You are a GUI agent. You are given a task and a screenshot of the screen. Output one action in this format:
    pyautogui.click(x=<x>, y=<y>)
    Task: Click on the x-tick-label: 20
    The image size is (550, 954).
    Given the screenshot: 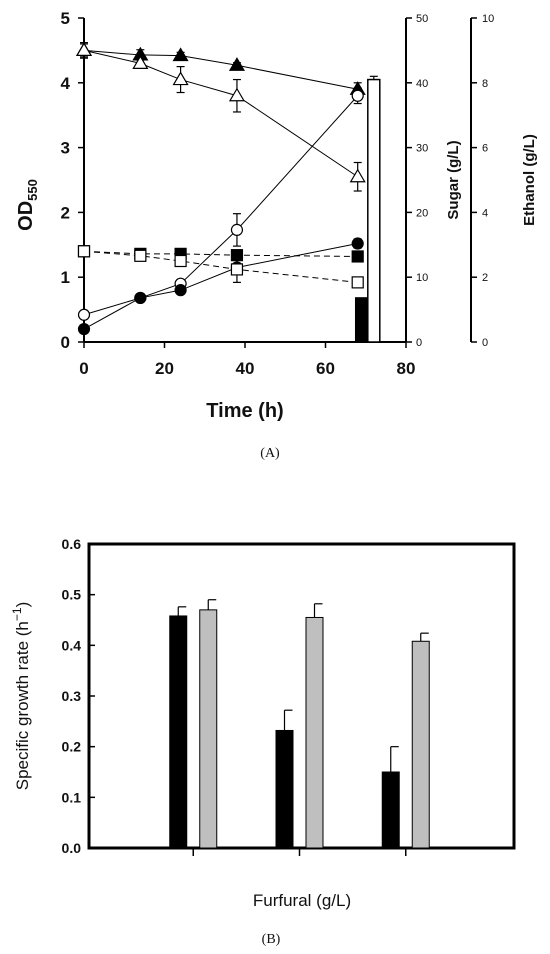 What is the action you would take?
    pyautogui.click(x=164, y=368)
    